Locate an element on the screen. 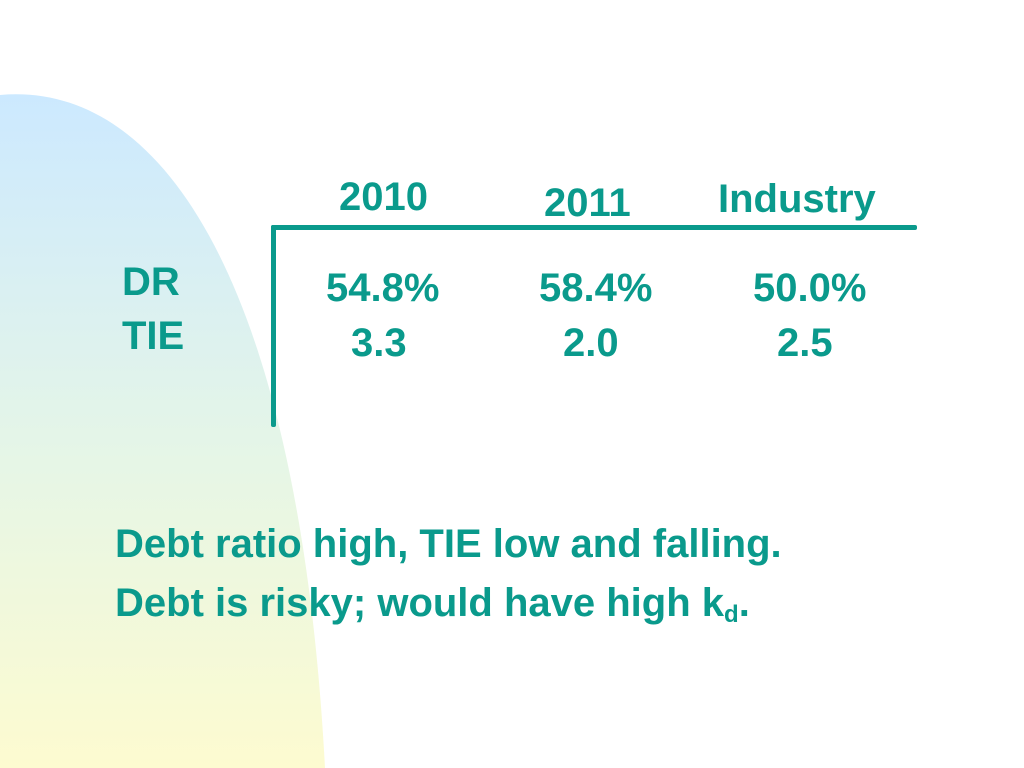  table-left-rule is located at coordinates (273, 326).